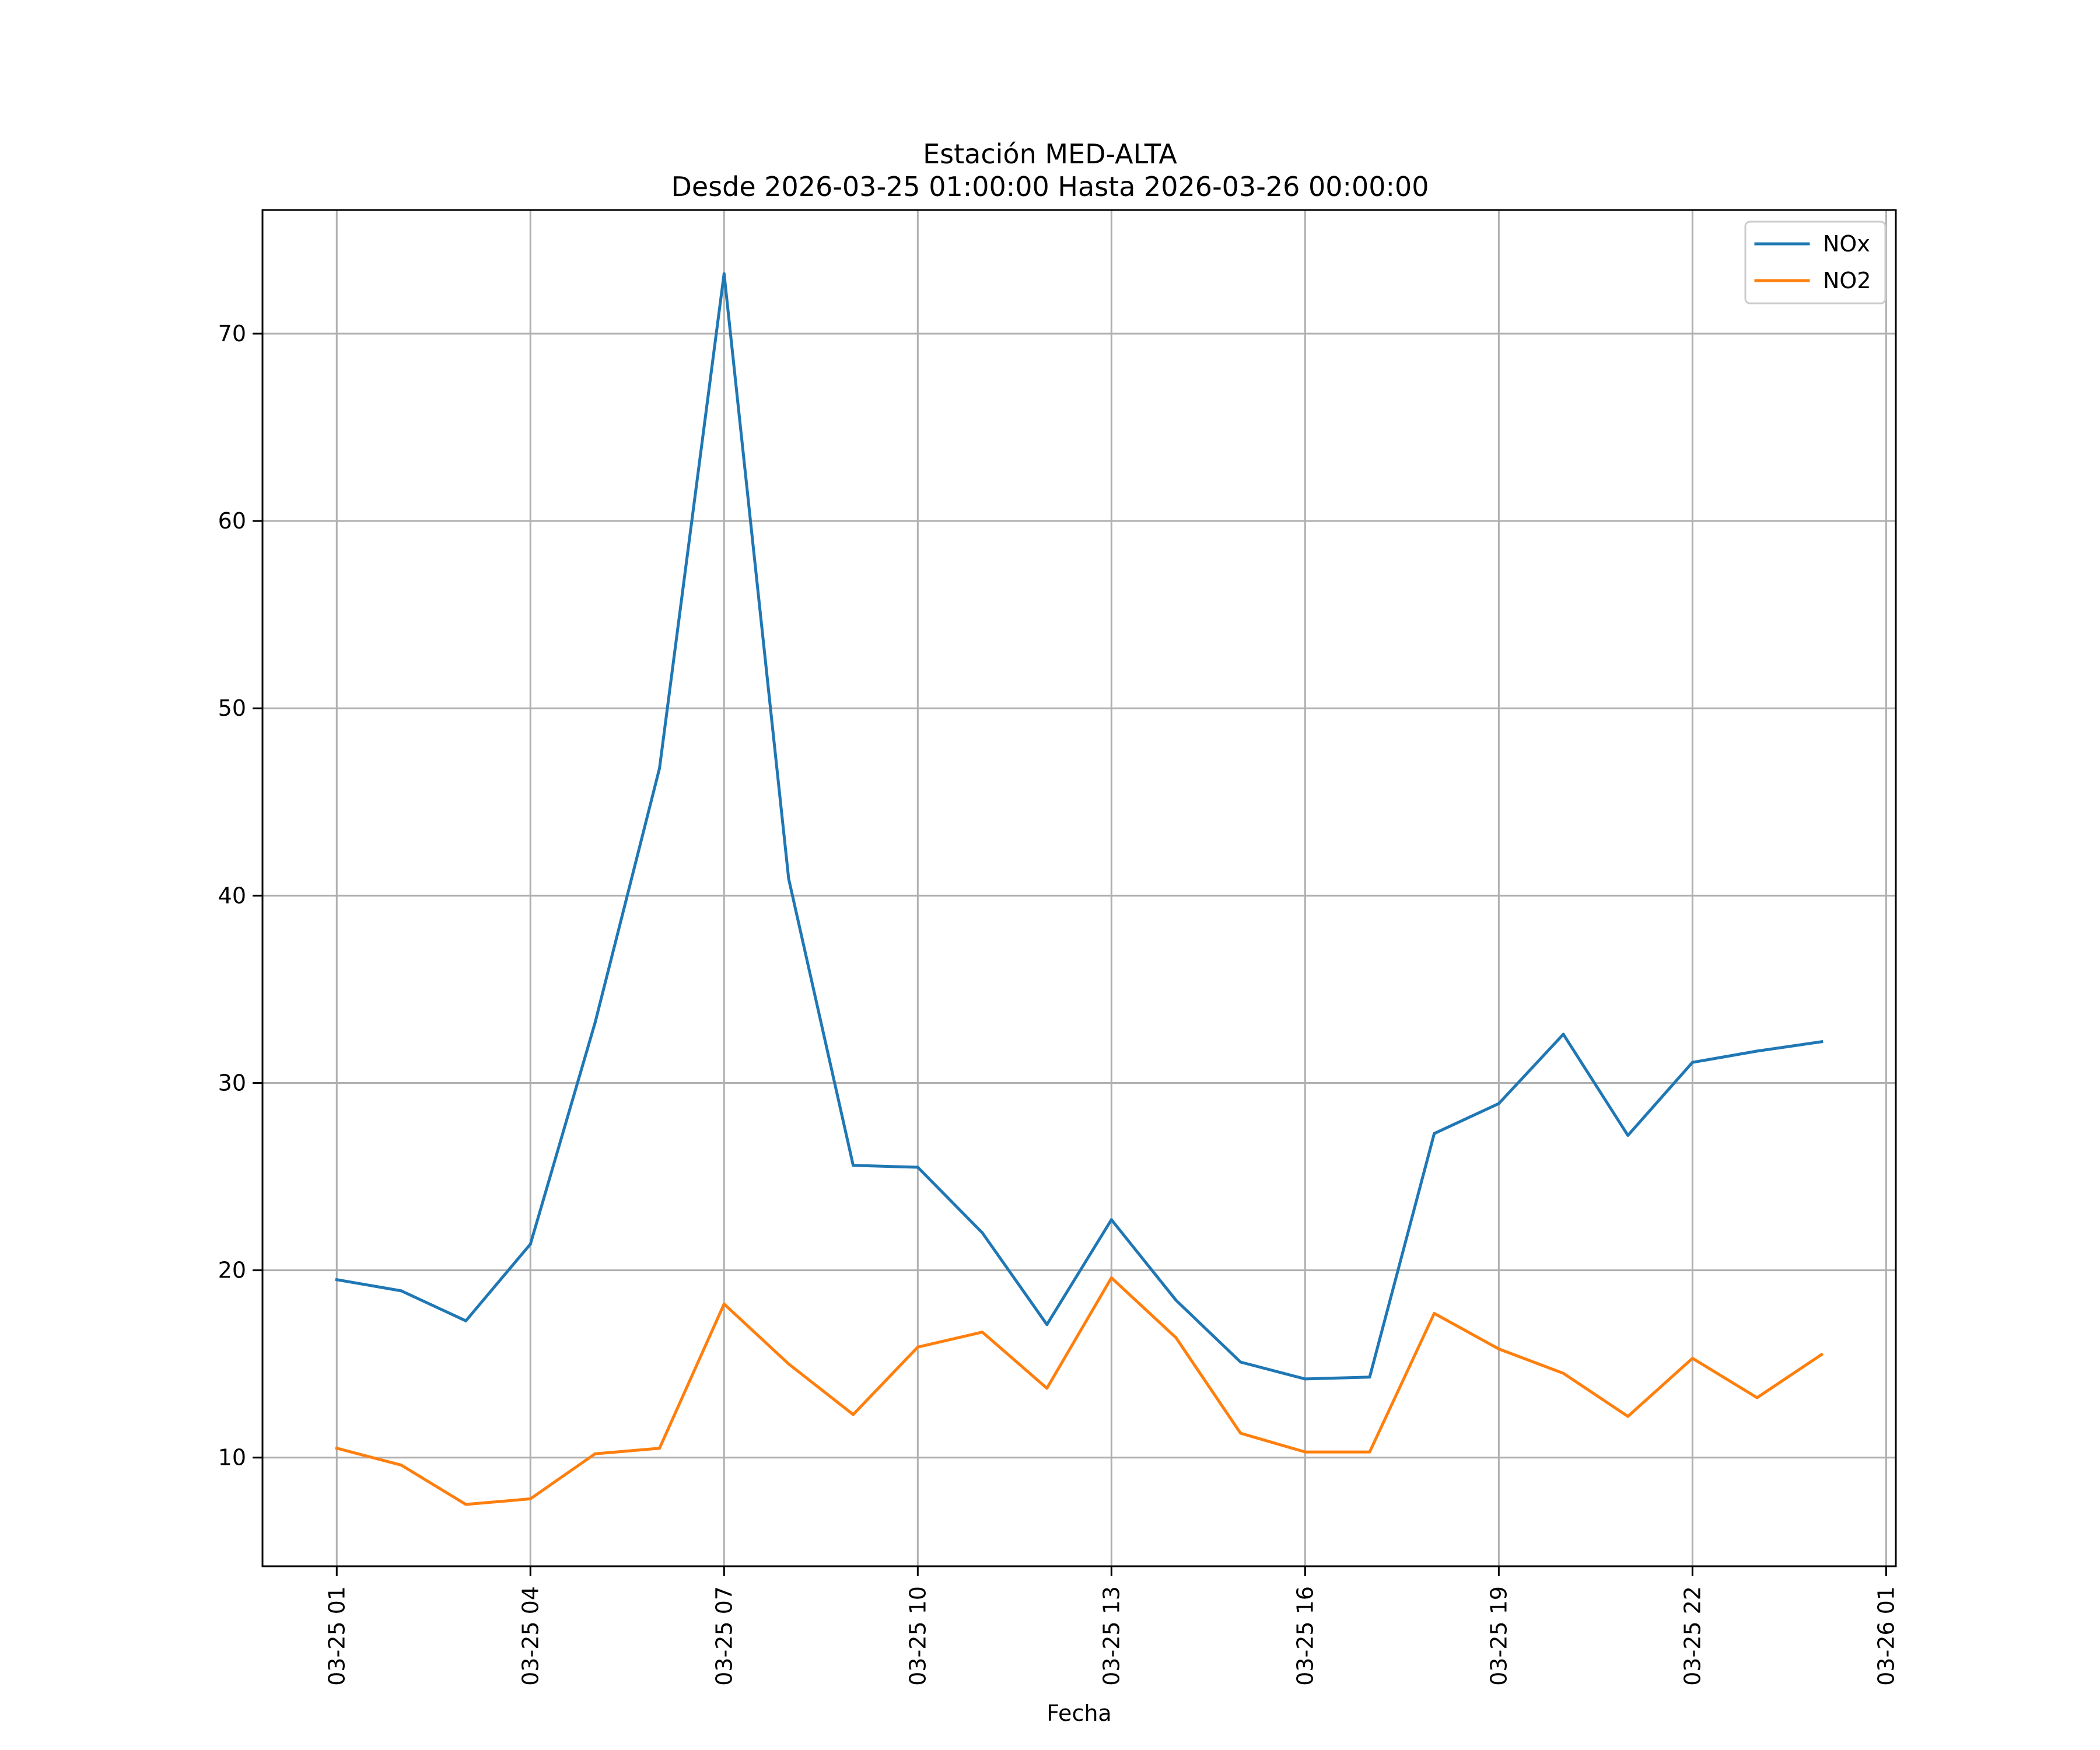 This screenshot has width=2100, height=1750. Describe the element at coordinates (232, 333) in the screenshot. I see `y-tick-label: 70` at that location.